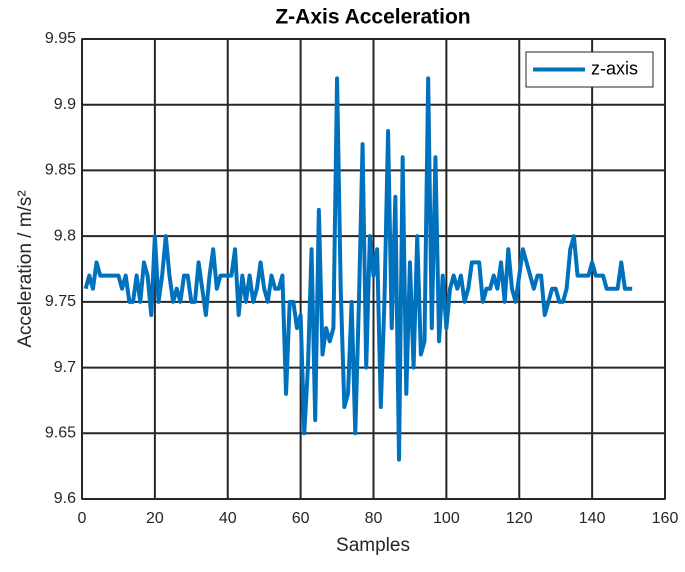  Describe the element at coordinates (614, 68) in the screenshot. I see `legend-label: z-axis` at that location.